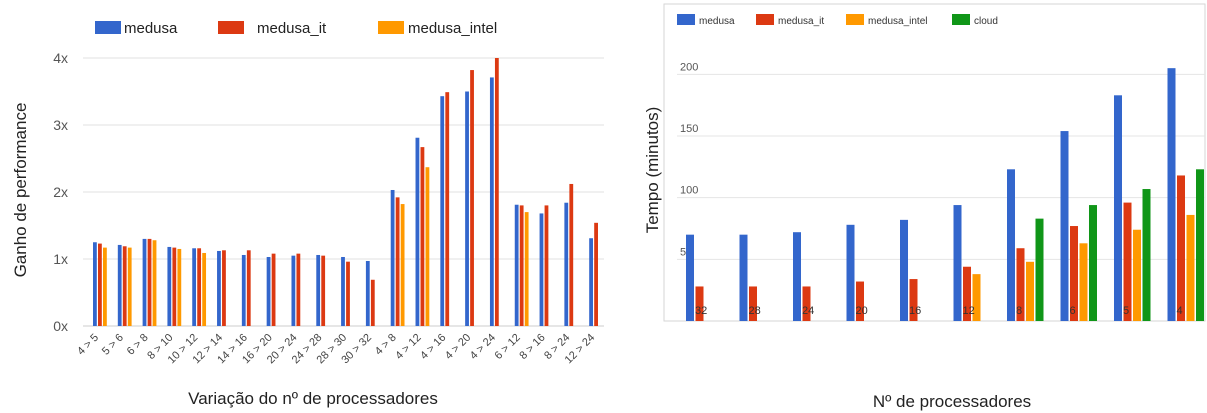  I want to click on x-tick-label: 5, so click(1126, 311).